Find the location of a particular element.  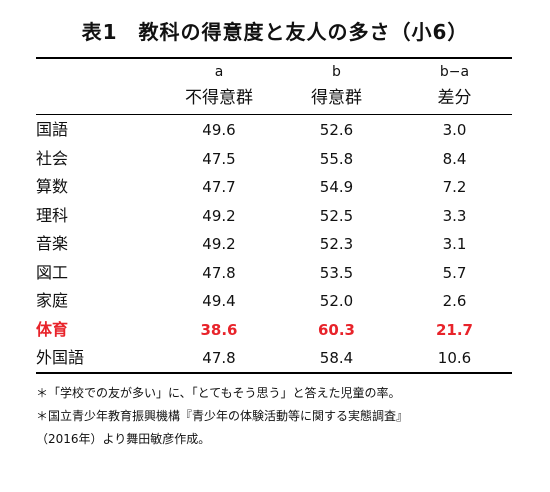

value-a-cell: 49.6 is located at coordinates (219, 130).